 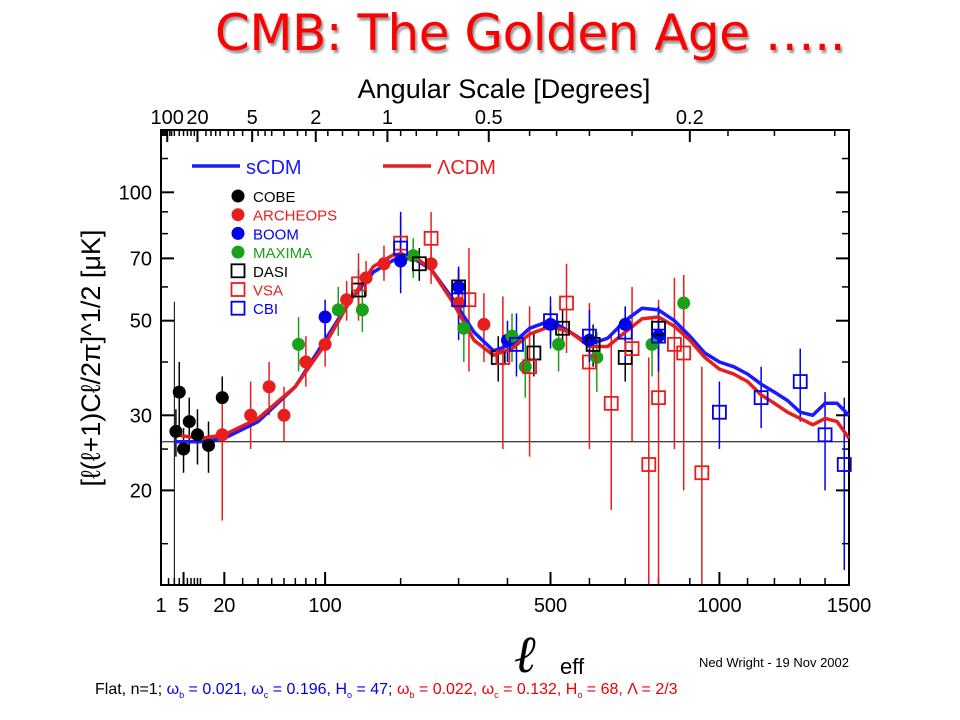 What do you see at coordinates (238, 252) in the screenshot?
I see `legend-marker-maxima` at bounding box center [238, 252].